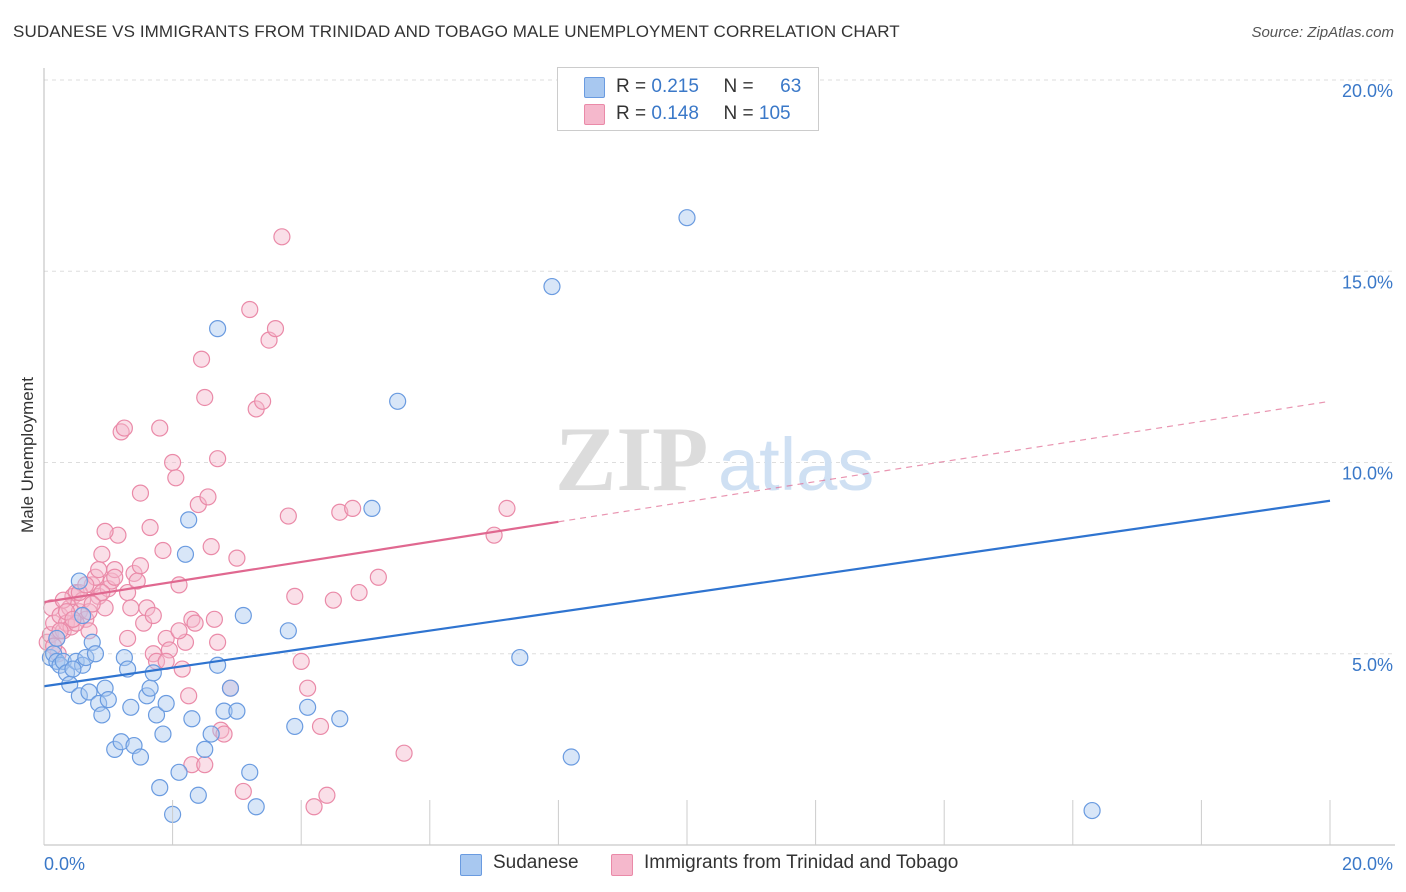  Describe the element at coordinates (688, 99) in the screenshot. I see `legend-stats: R = 0.215 N = 63 R = 0.148 N = 105` at that location.